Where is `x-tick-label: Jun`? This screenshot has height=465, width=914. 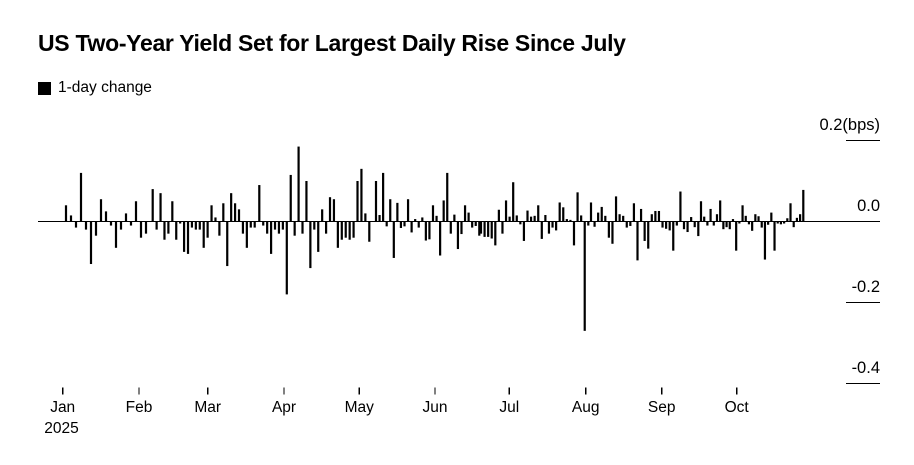 x-tick-label: Jun is located at coordinates (435, 407).